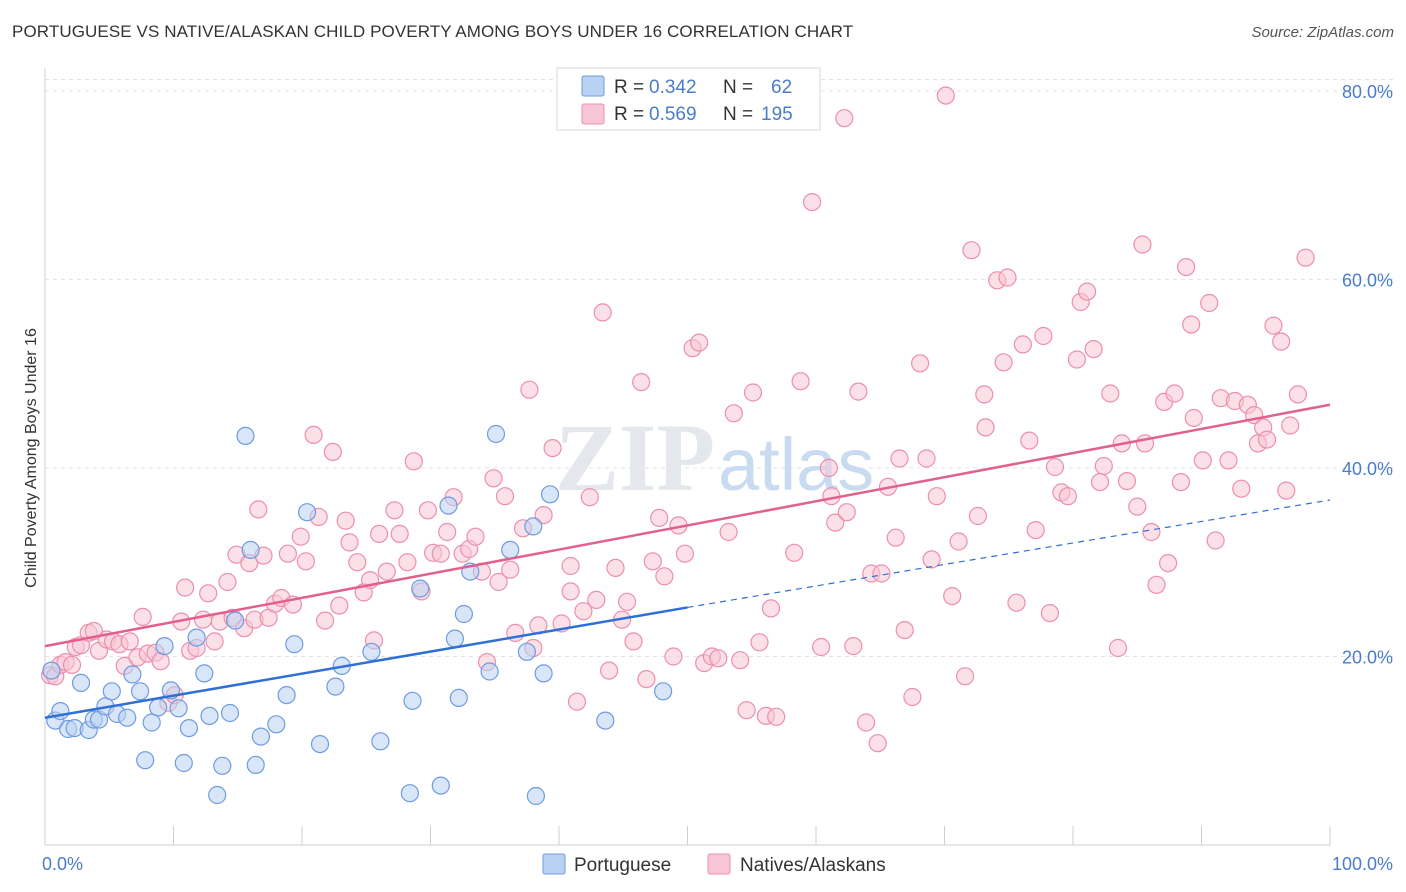  What do you see at coordinates (62, 864) in the screenshot?
I see `x-tick-label: 0.0%` at bounding box center [62, 864].